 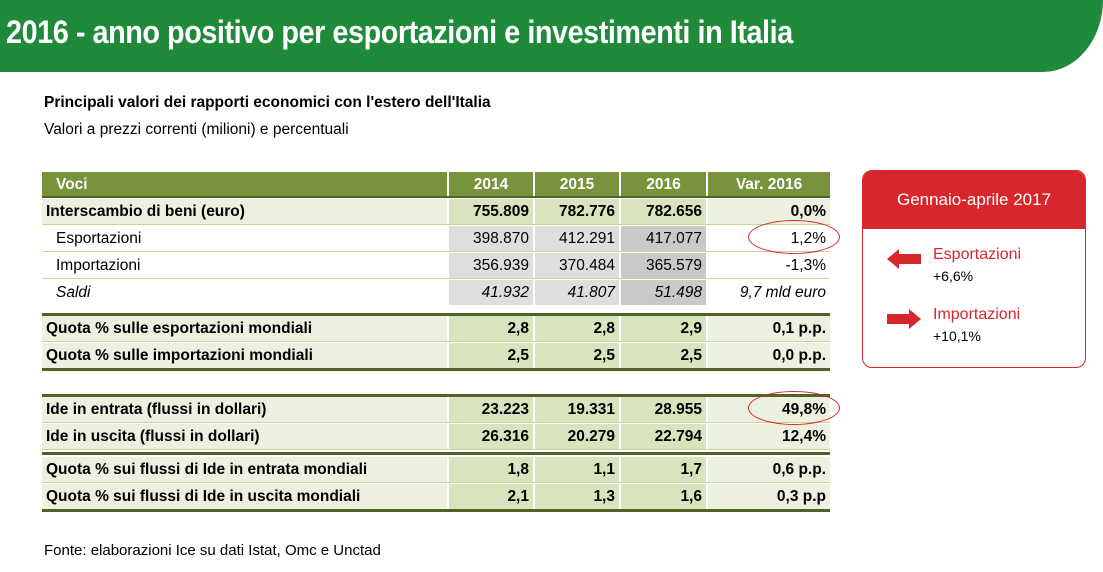 I want to click on table-cell: 782.776, so click(x=577, y=211).